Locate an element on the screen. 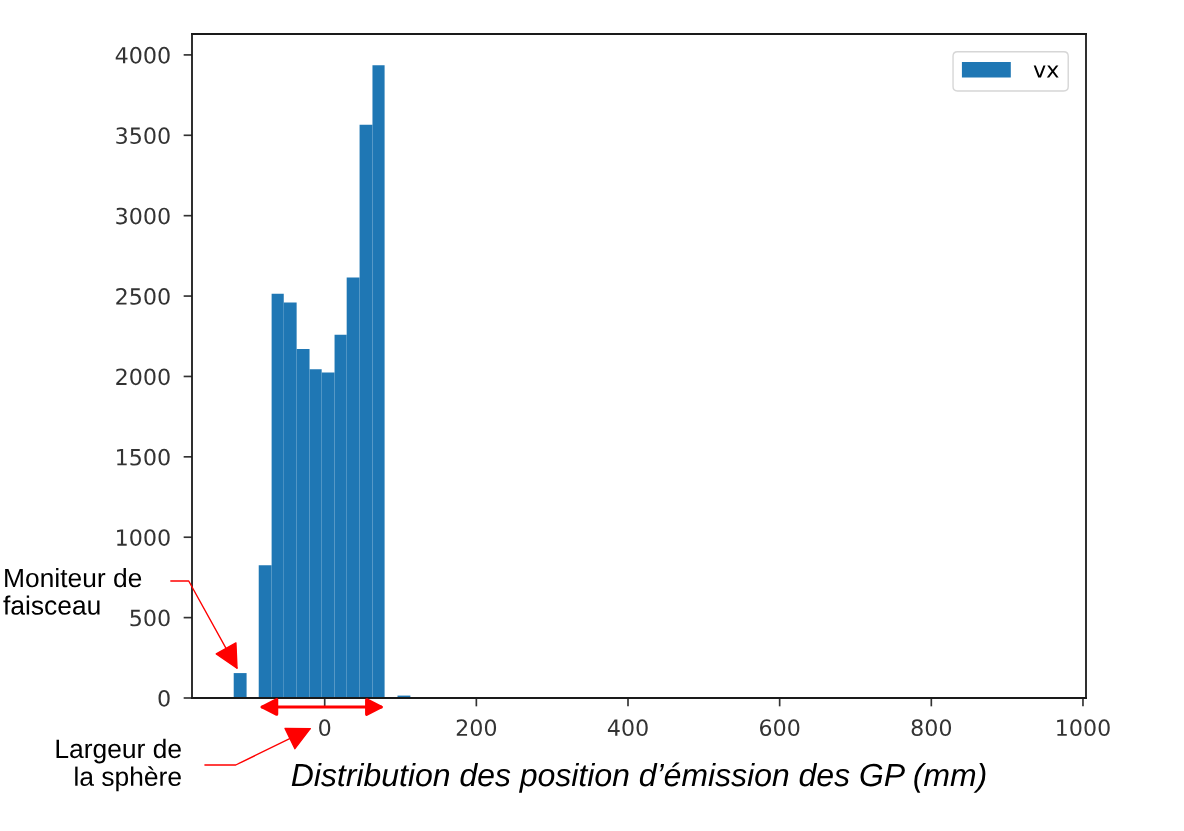 The height and width of the screenshot is (831, 1184). y-tick-label: 3500 is located at coordinates (143, 136).